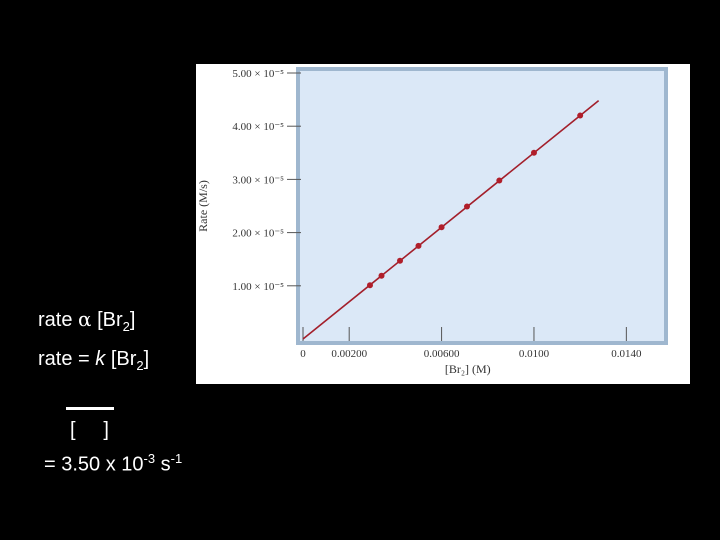 This screenshot has width=720, height=540. What do you see at coordinates (203, 206) in the screenshot?
I see `y-axis-title: Rate (M/s)` at bounding box center [203, 206].